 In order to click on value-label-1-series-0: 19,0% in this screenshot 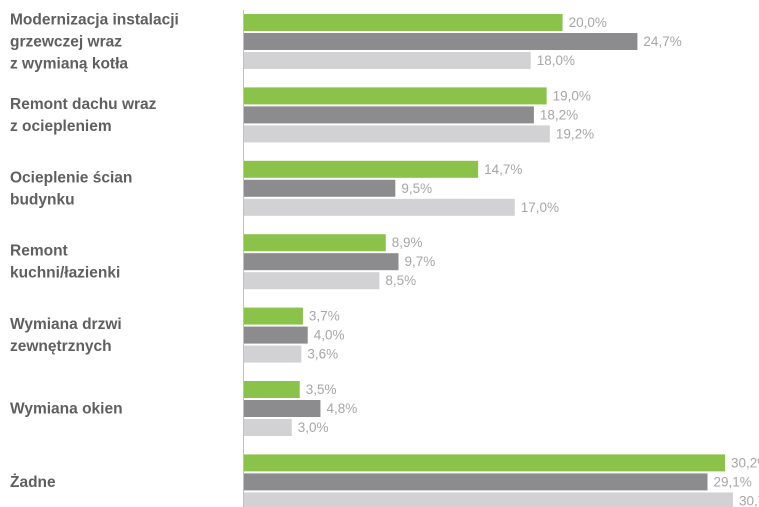, I will do `click(572, 95)`.